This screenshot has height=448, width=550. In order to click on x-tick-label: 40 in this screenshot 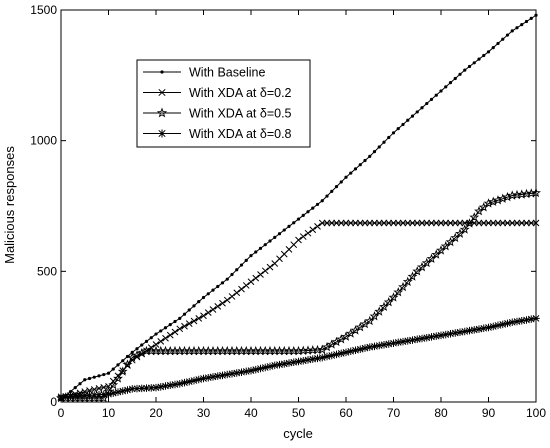, I will do `click(251, 413)`.